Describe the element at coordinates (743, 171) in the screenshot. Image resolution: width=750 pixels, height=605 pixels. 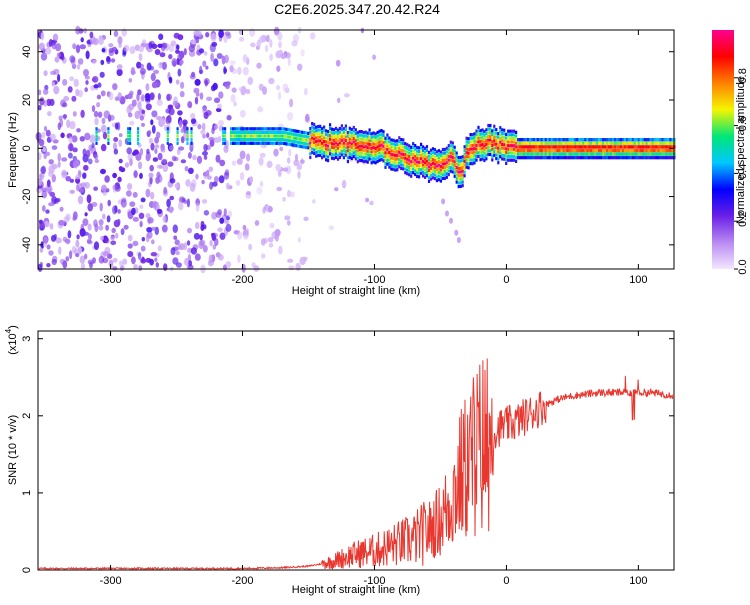
I see `colorbar-tick-label: 0.4` at that location.